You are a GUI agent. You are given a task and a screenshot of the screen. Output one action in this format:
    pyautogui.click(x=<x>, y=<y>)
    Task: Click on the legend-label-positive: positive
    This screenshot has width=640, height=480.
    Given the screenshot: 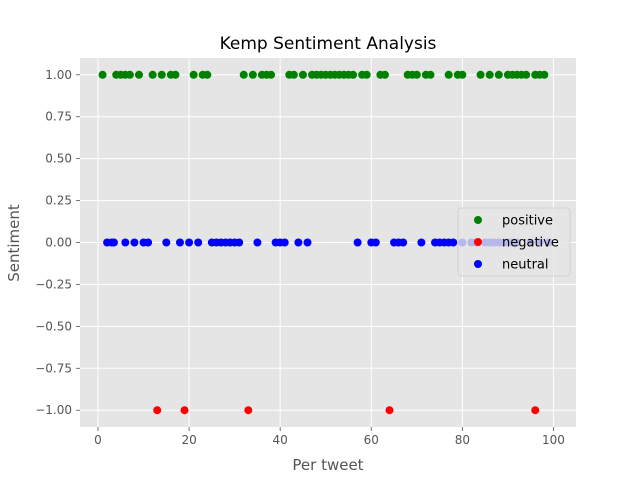 What is the action you would take?
    pyautogui.click(x=527, y=221)
    